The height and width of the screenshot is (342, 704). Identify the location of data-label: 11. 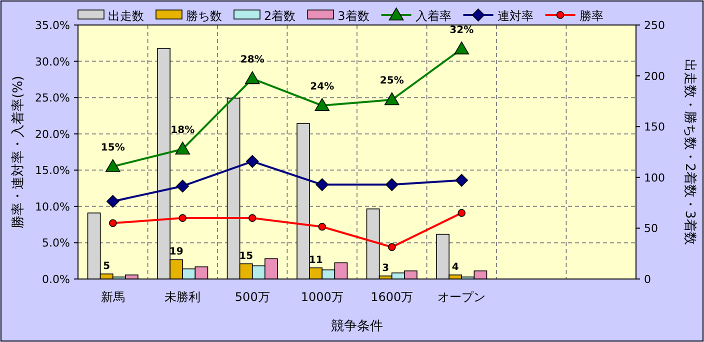
(315, 260).